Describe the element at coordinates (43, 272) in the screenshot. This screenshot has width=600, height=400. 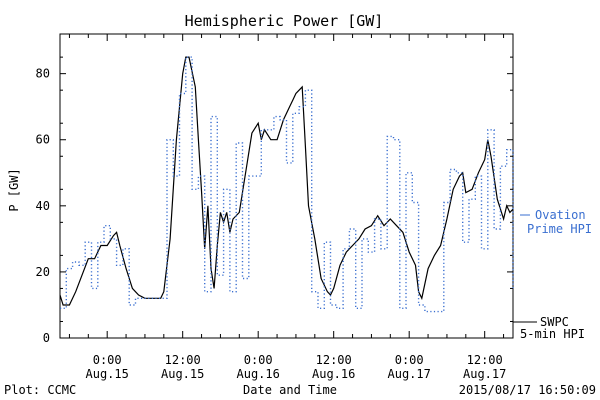
I see `y-tick-label: 20` at that location.